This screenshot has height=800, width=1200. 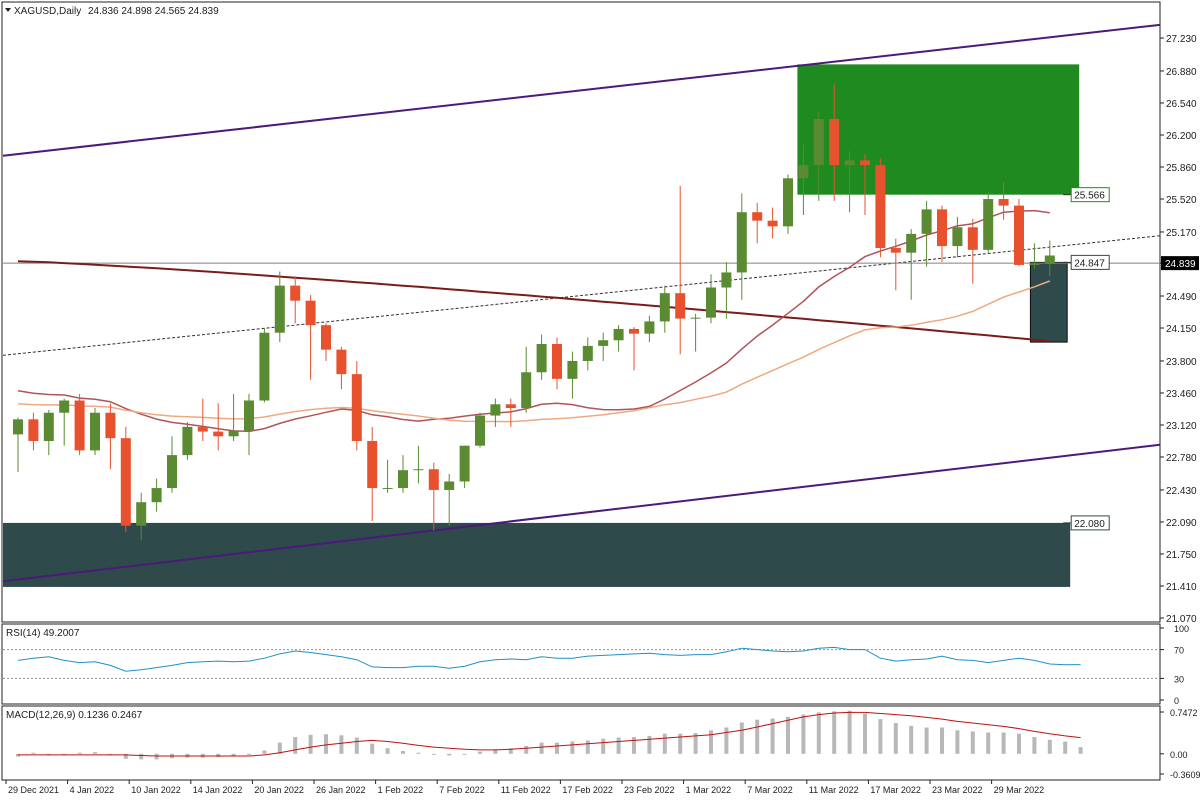 I want to click on ohlc-values: 24.836 24.898 24.565 24.839, so click(x=153, y=11).